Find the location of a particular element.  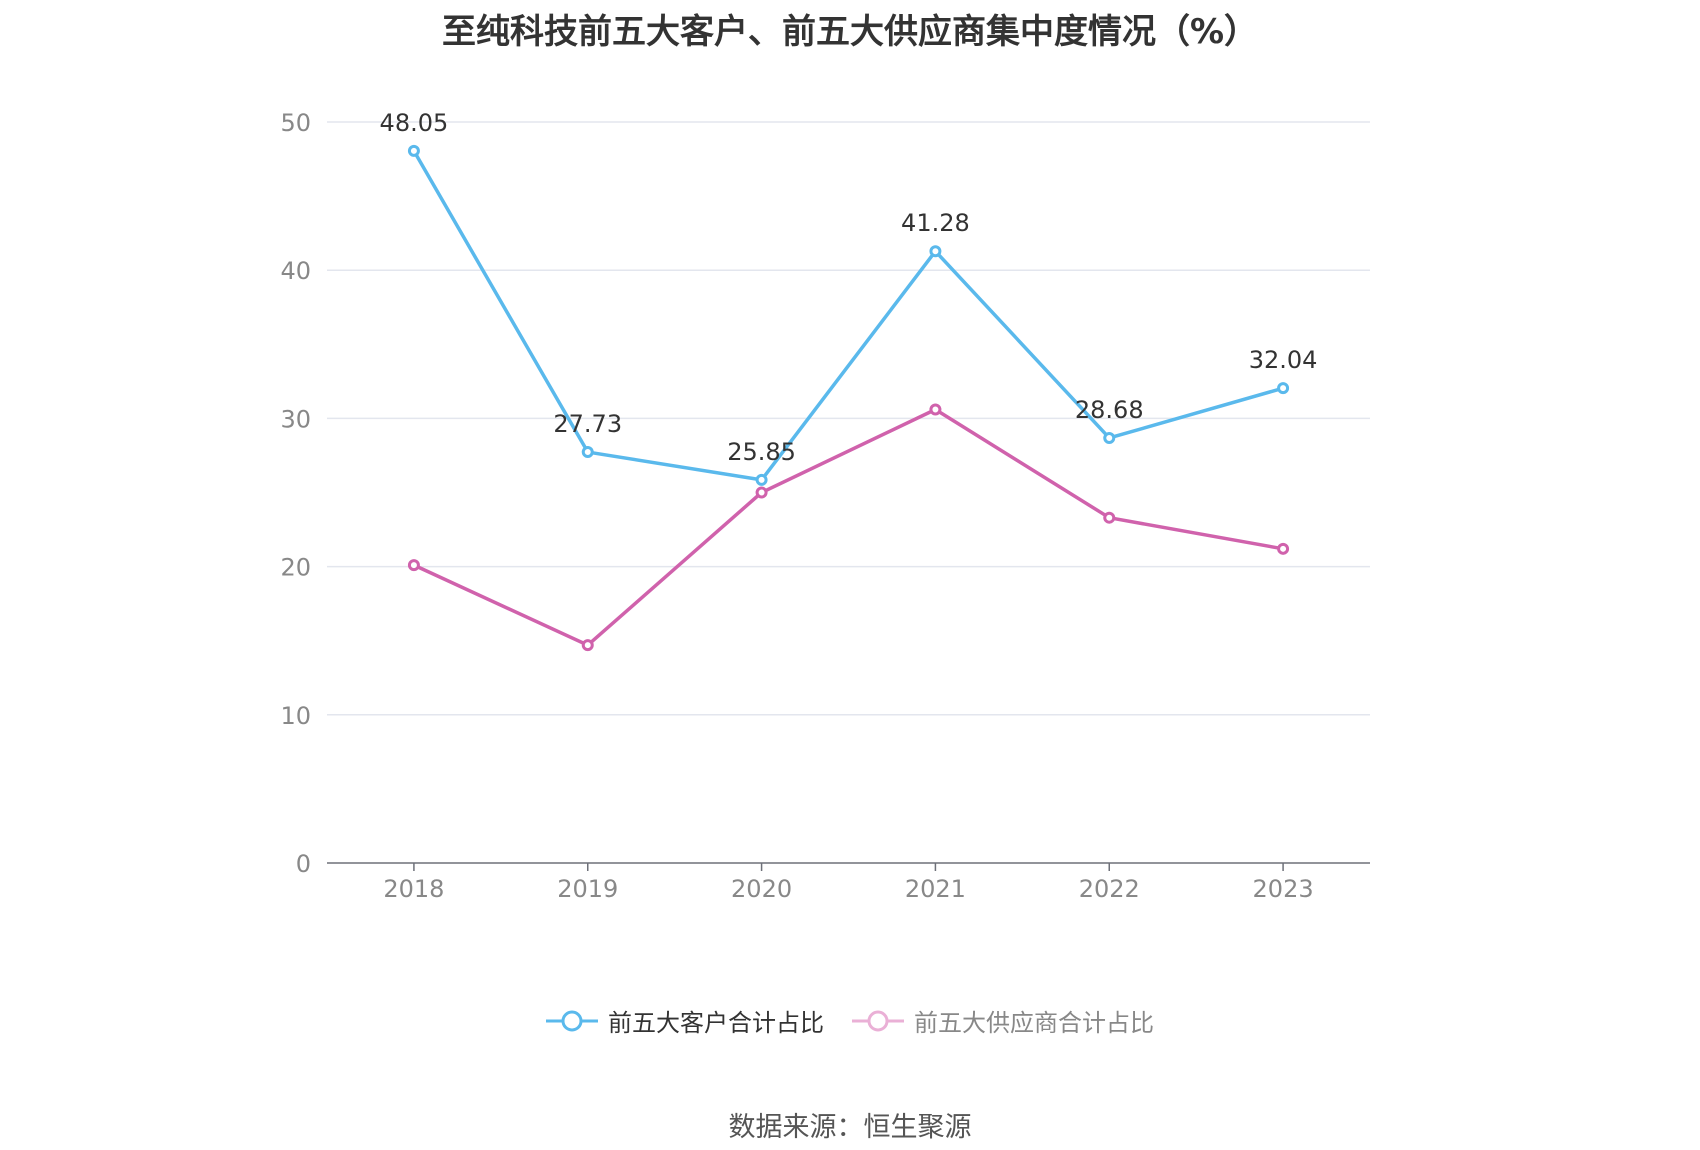

data-label-2020: 25.85 is located at coordinates (761, 452).